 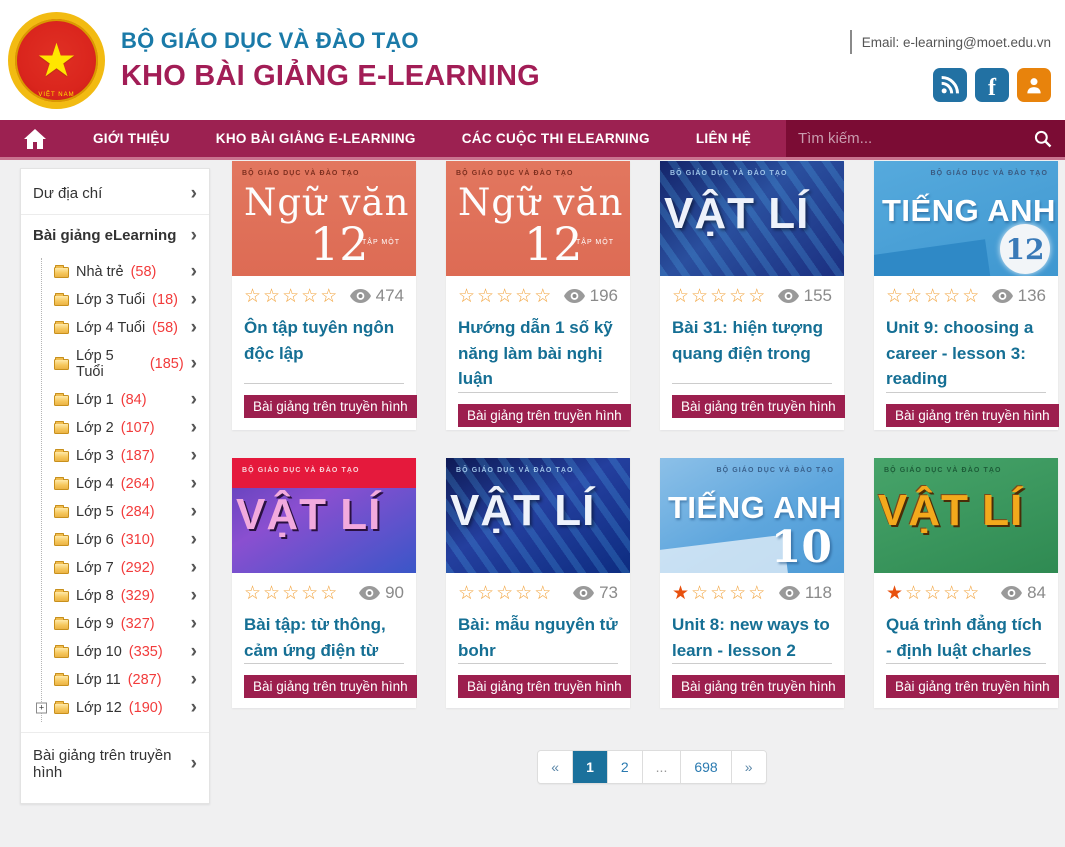 What do you see at coordinates (706, 767) in the screenshot?
I see `pagination-page: 698` at bounding box center [706, 767].